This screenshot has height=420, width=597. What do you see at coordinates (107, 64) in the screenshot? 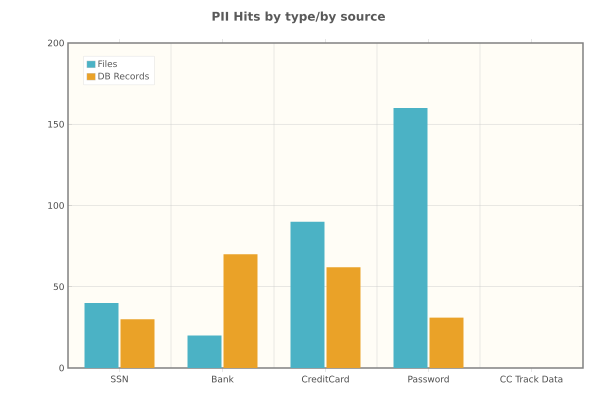
I see `legend-label: Files` at bounding box center [107, 64].